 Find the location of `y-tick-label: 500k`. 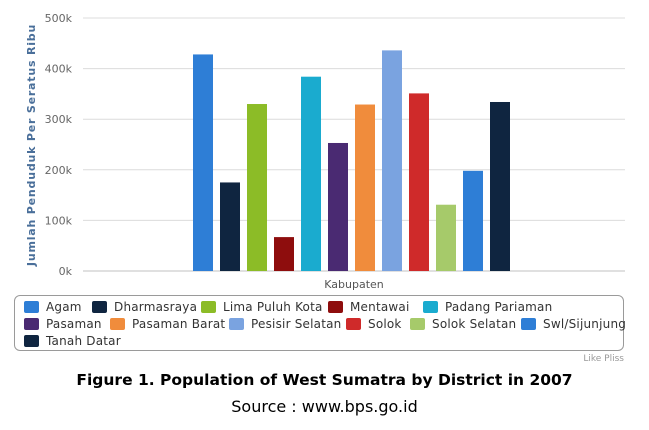

y-tick-label: 500k is located at coordinates (59, 18).